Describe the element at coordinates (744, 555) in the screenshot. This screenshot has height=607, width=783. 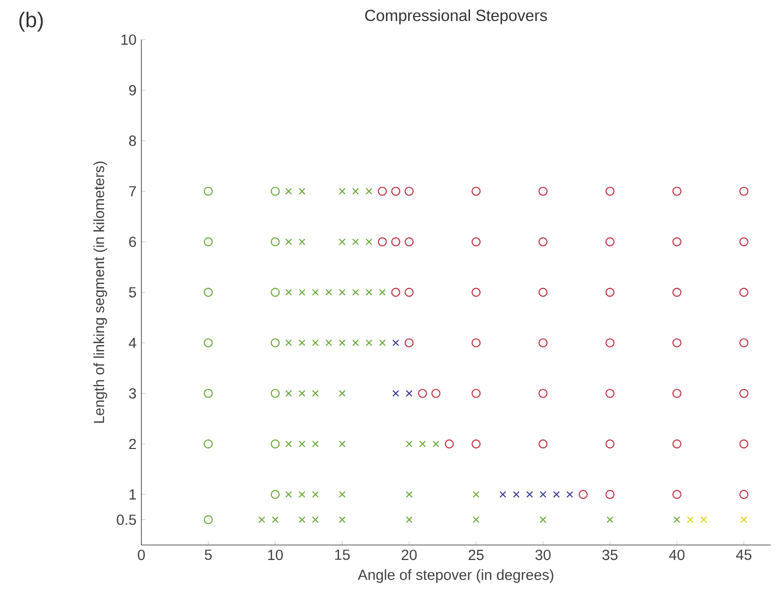
I see `x-tick-label: 45` at that location.